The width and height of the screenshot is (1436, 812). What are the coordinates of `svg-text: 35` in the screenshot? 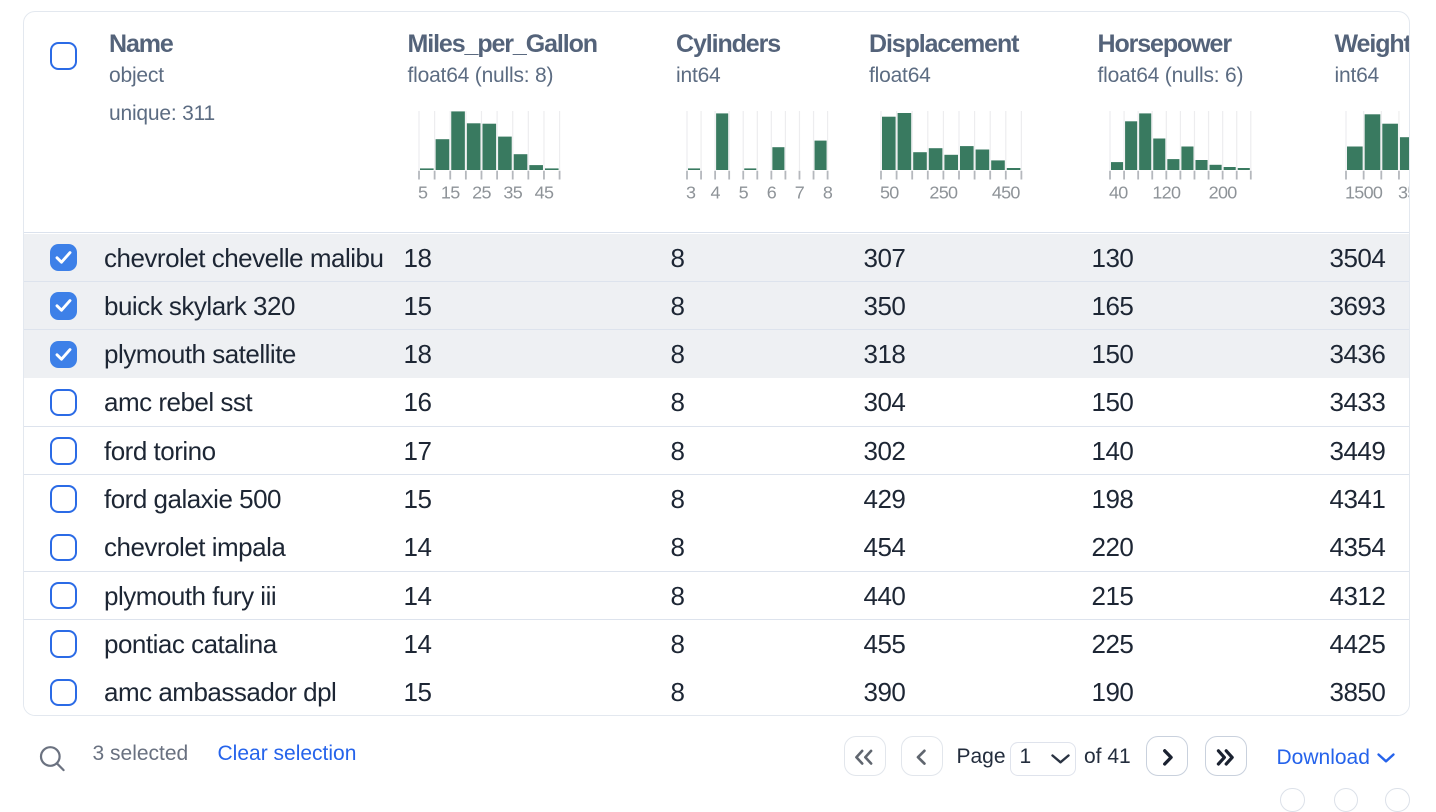 It's located at (512, 193).